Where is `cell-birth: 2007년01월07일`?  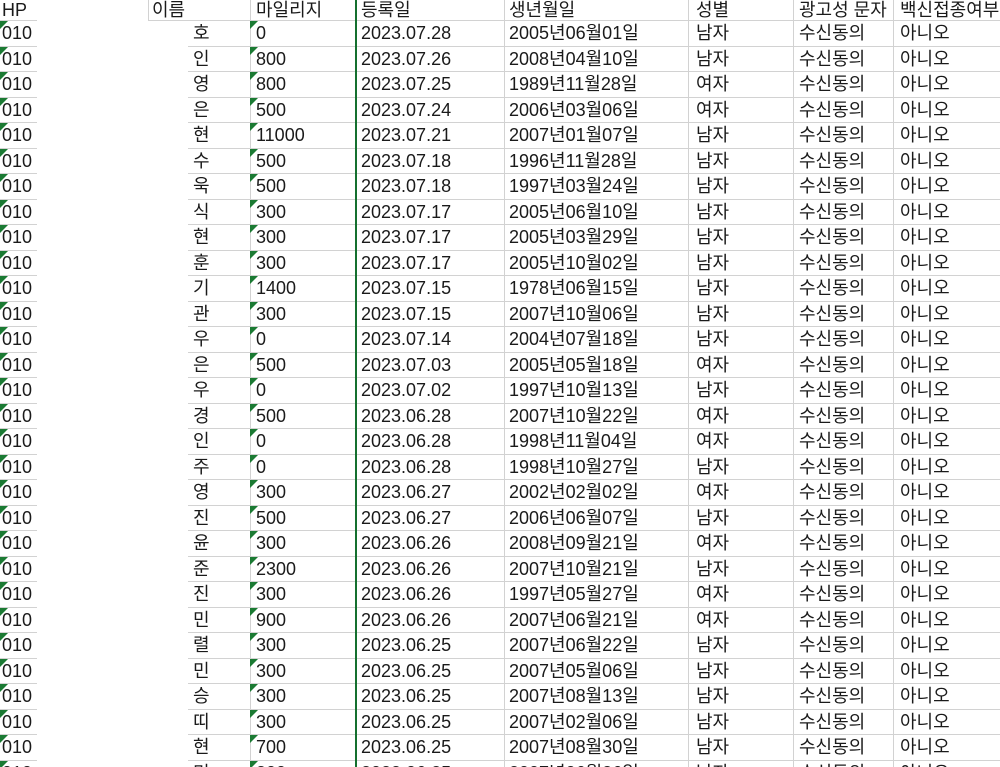 cell-birth: 2007년01월07일 is located at coordinates (596, 136).